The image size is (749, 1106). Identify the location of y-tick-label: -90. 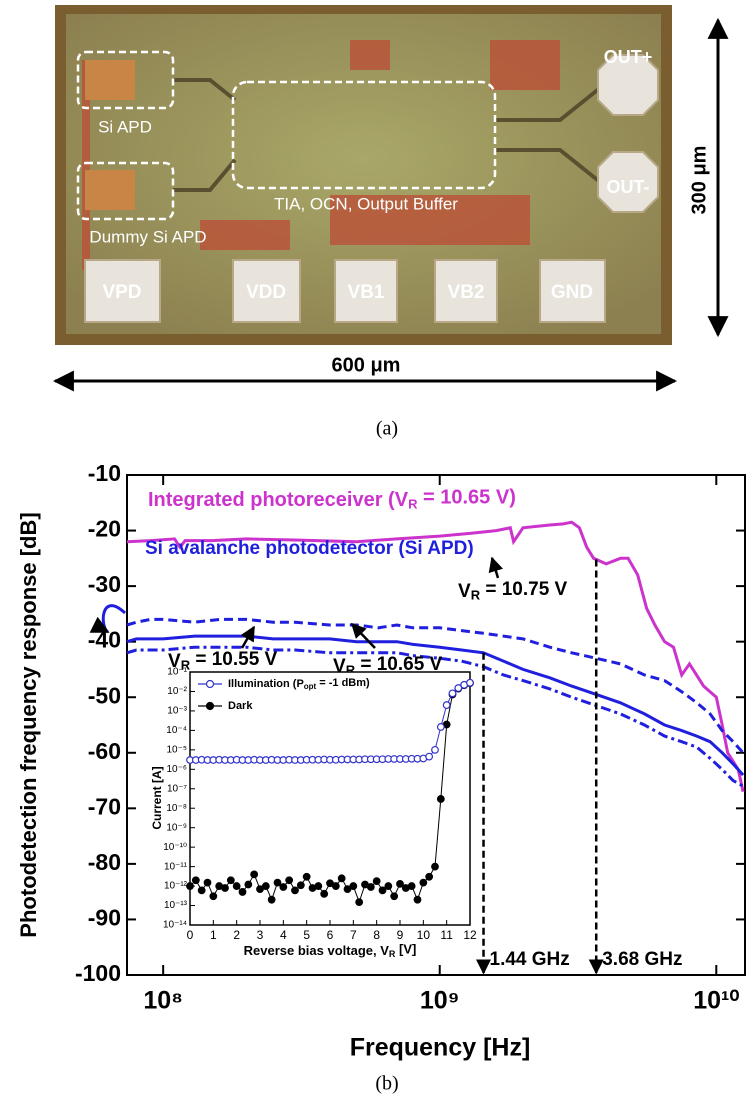
(104, 918).